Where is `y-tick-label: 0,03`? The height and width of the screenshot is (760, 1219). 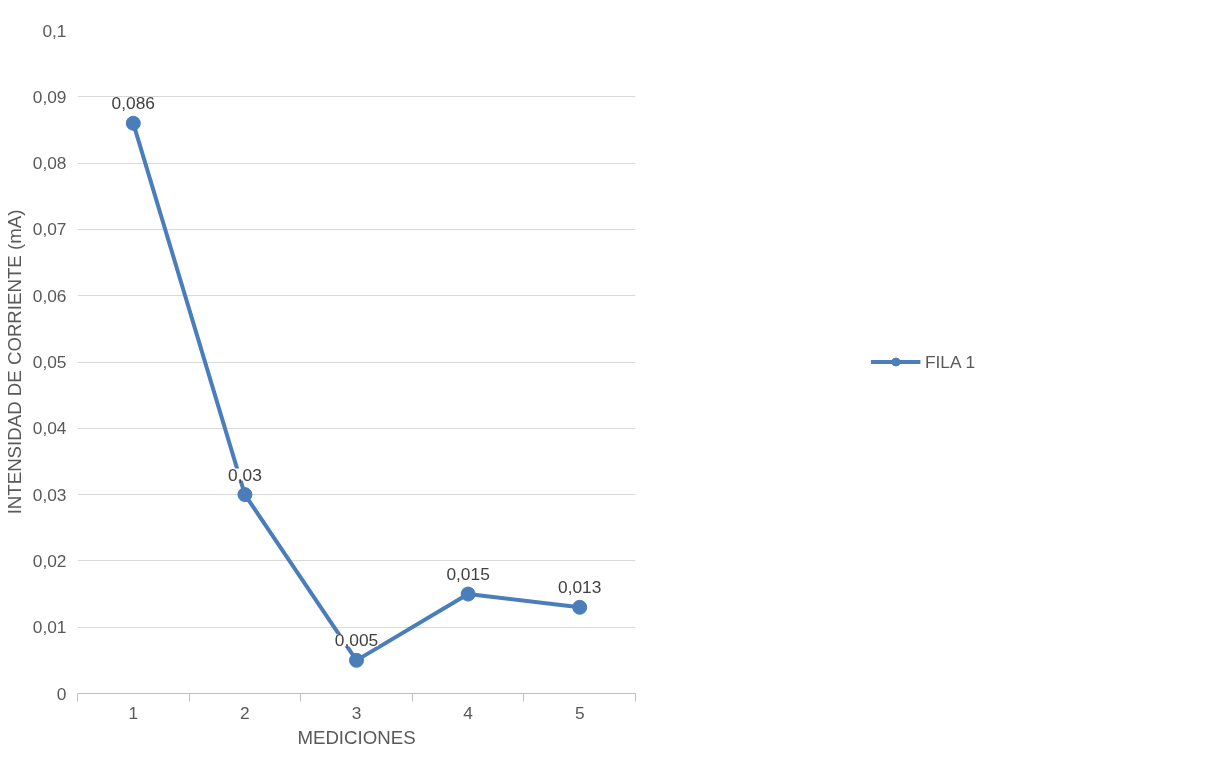 y-tick-label: 0,03 is located at coordinates (49, 494).